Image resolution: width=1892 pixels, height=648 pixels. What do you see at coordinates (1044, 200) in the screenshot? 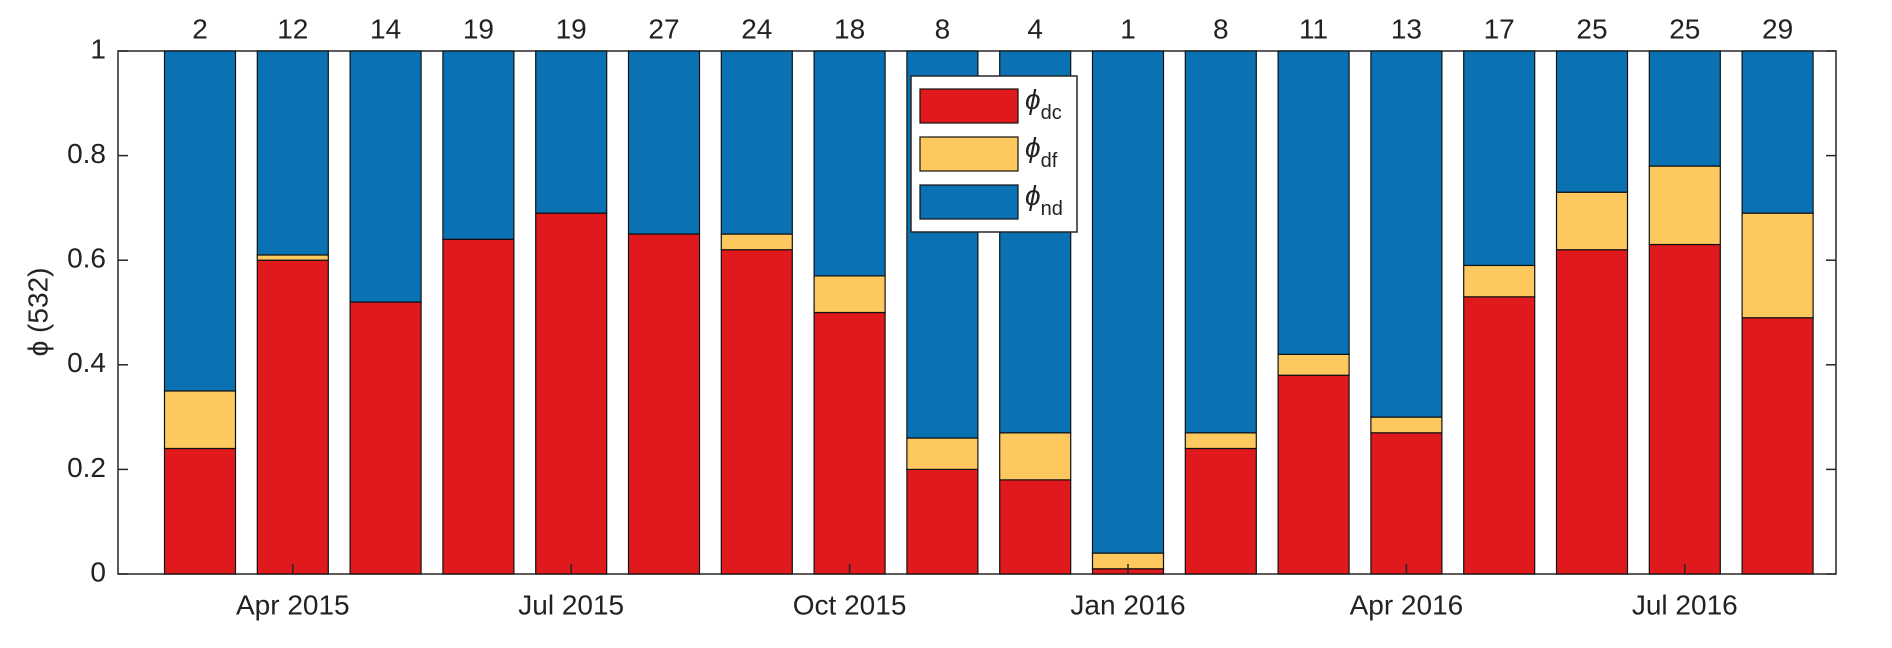
I see `legend-label: ϕnd` at bounding box center [1044, 200].